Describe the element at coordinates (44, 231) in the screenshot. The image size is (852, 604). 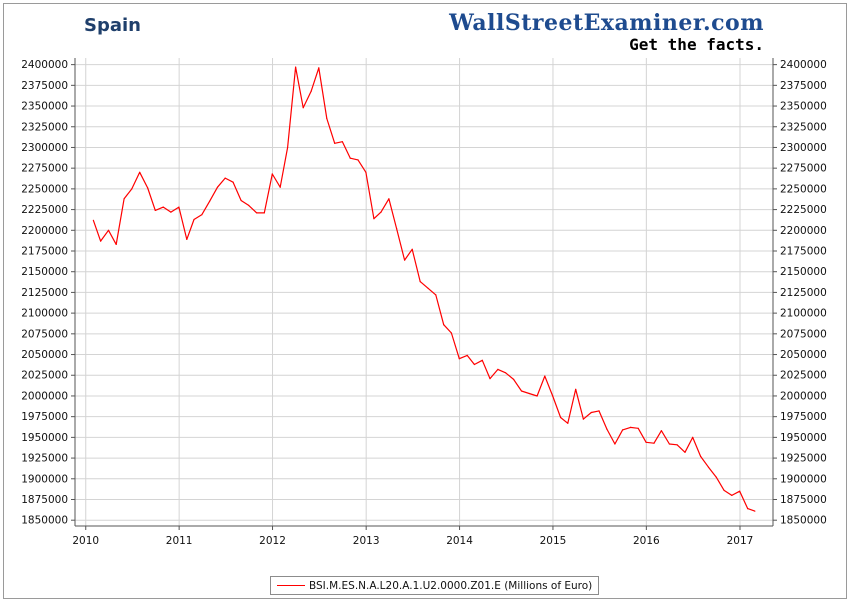
I see `y-tick-label-left: 2200000` at that location.